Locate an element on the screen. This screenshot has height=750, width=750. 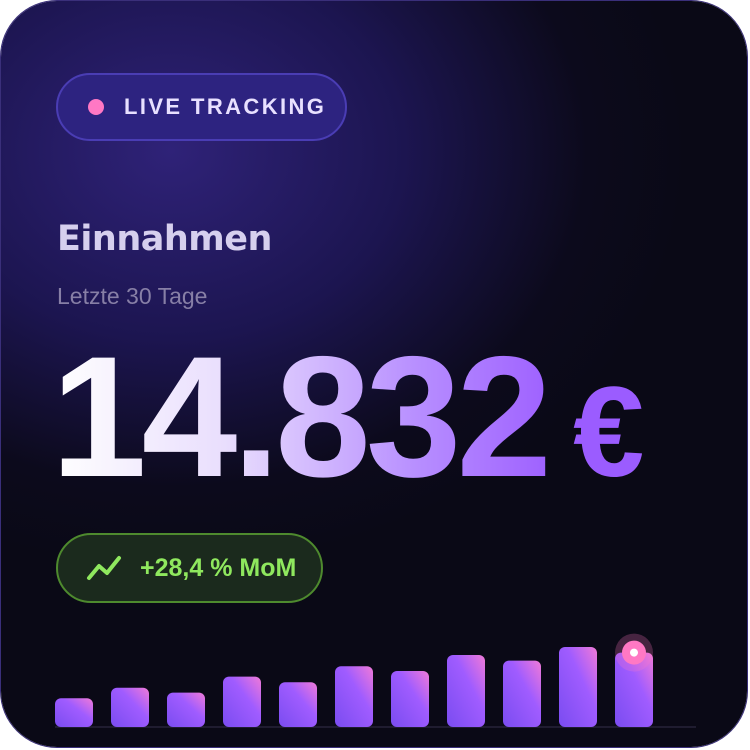
change-badge: +28,4 % MoM is located at coordinates (189, 568).